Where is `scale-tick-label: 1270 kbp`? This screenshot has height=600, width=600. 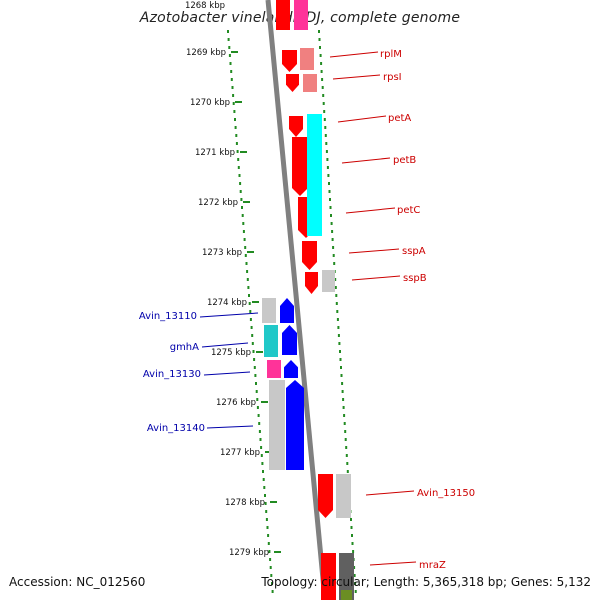
scale-tick-label: 1270 kbp is located at coordinates (210, 103).